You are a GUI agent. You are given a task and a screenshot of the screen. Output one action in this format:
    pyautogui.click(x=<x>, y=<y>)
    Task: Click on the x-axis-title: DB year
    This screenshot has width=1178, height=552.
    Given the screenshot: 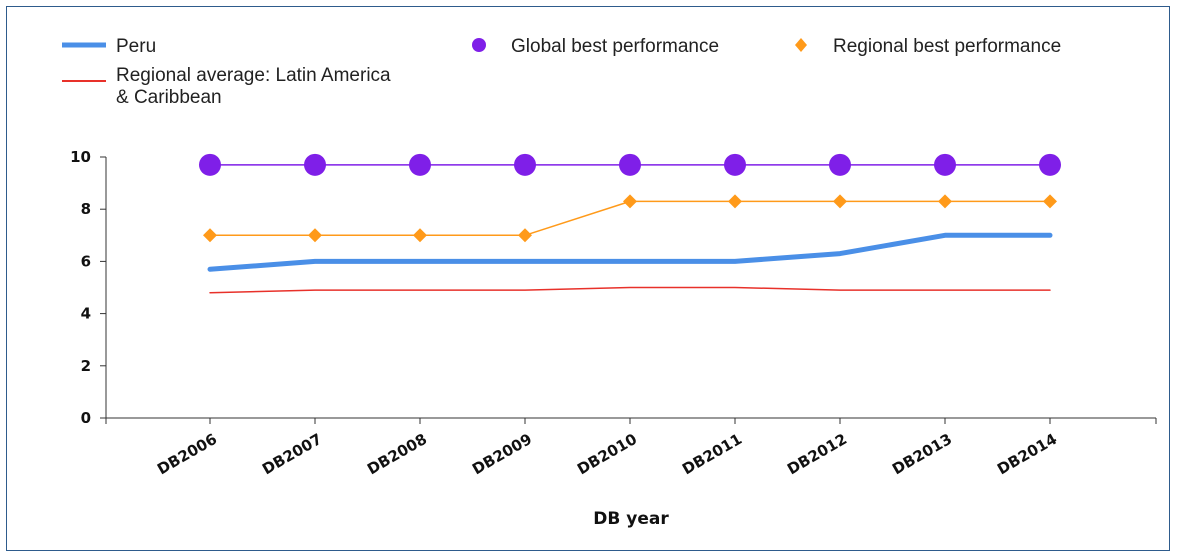 What is the action you would take?
    pyautogui.click(x=631, y=519)
    